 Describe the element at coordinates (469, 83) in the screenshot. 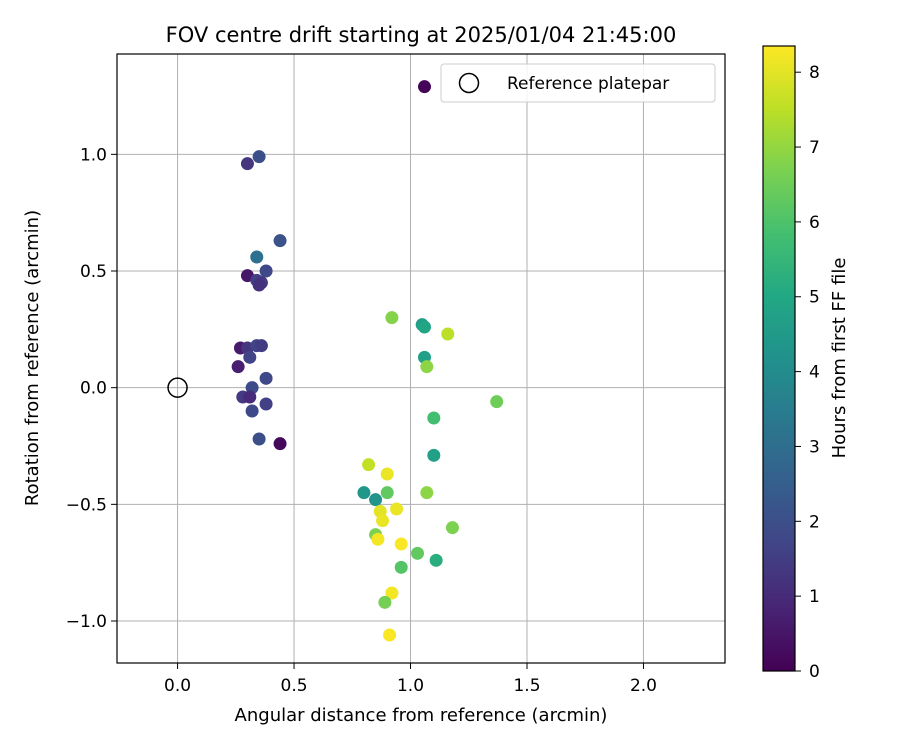

I see `legend-marker` at that location.